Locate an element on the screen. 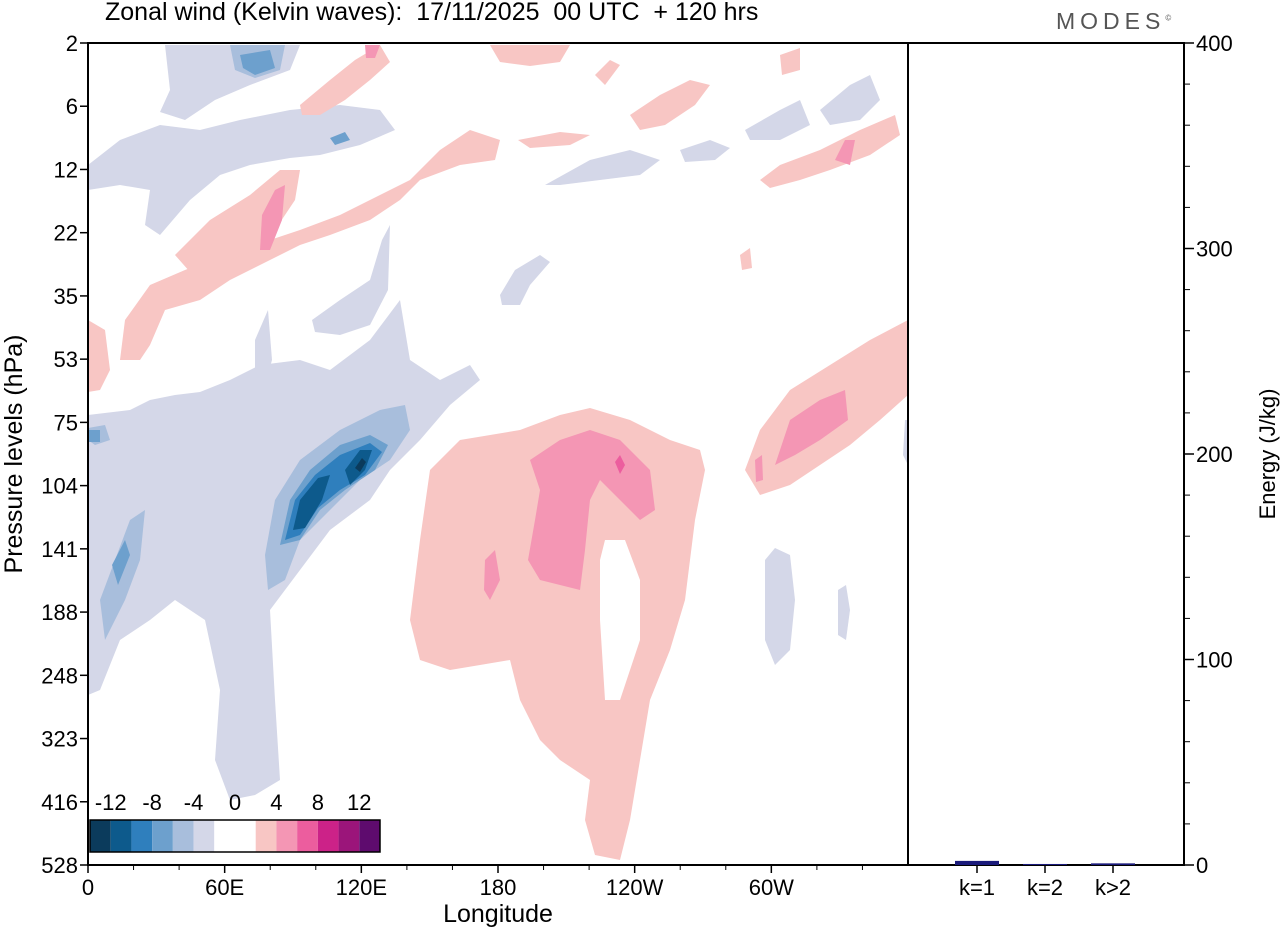 This screenshot has width=1280, height=930. colorbar-label: 0 is located at coordinates (235, 802).